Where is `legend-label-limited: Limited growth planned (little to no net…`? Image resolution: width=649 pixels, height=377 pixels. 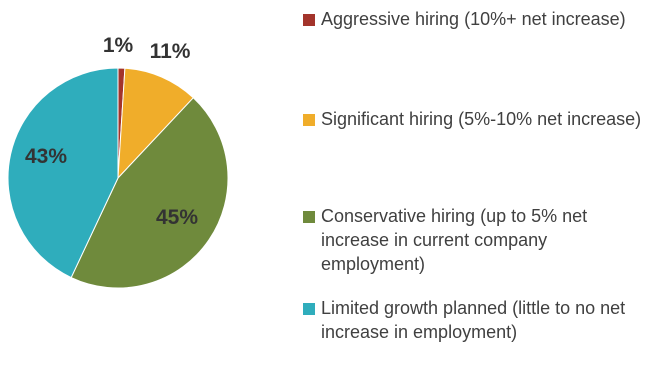
legend-label-limited: Limited growth planned (little to no net… is located at coordinates (473, 320).